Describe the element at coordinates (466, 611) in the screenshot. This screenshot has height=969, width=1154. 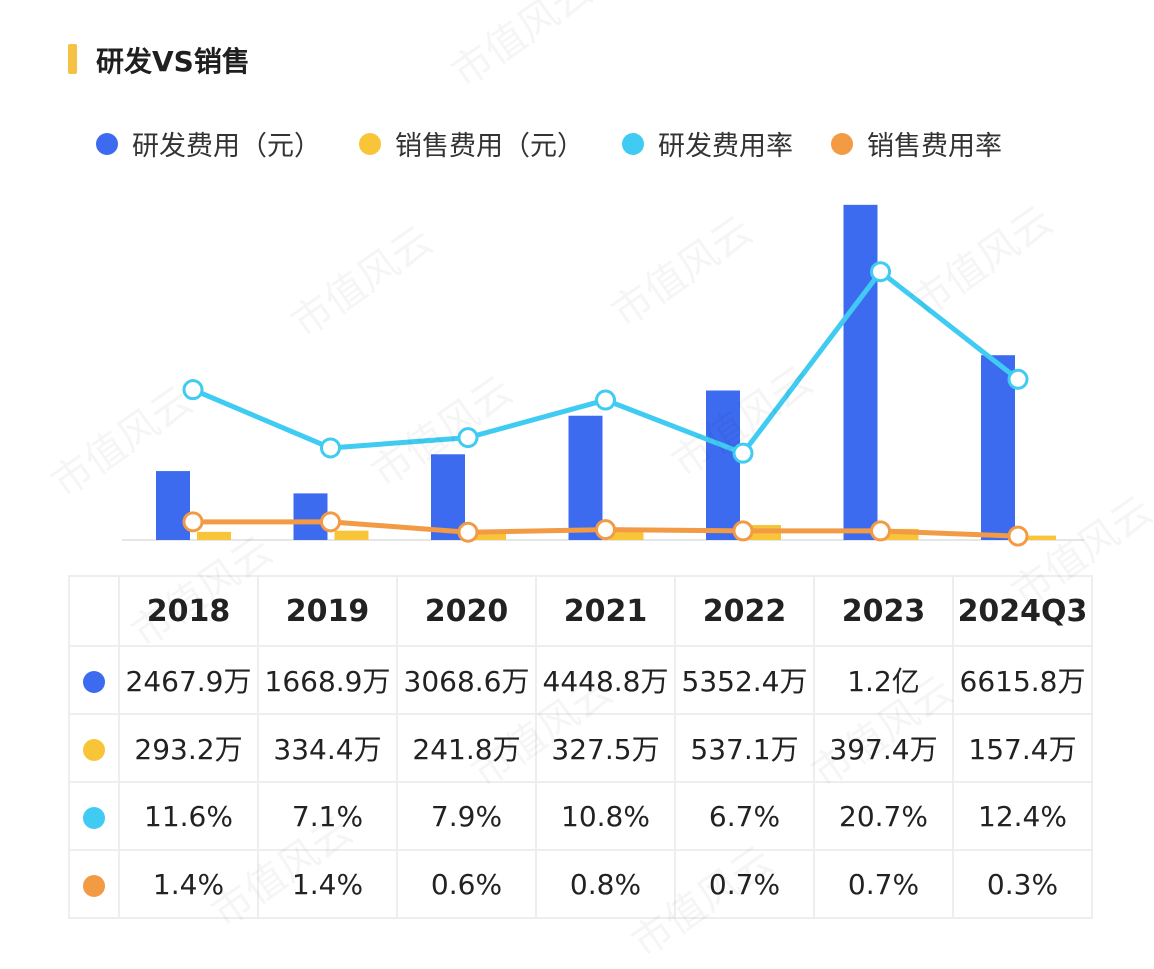
I see `column-header: 2020` at that location.